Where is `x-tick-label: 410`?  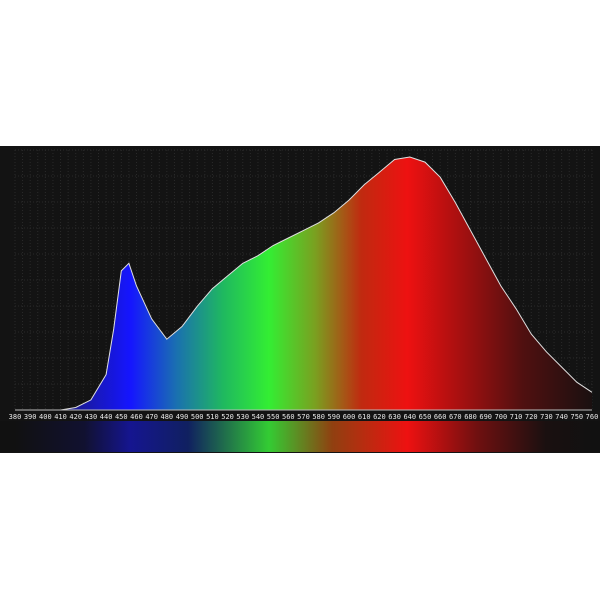 x-tick-label: 410 is located at coordinates (60, 417).